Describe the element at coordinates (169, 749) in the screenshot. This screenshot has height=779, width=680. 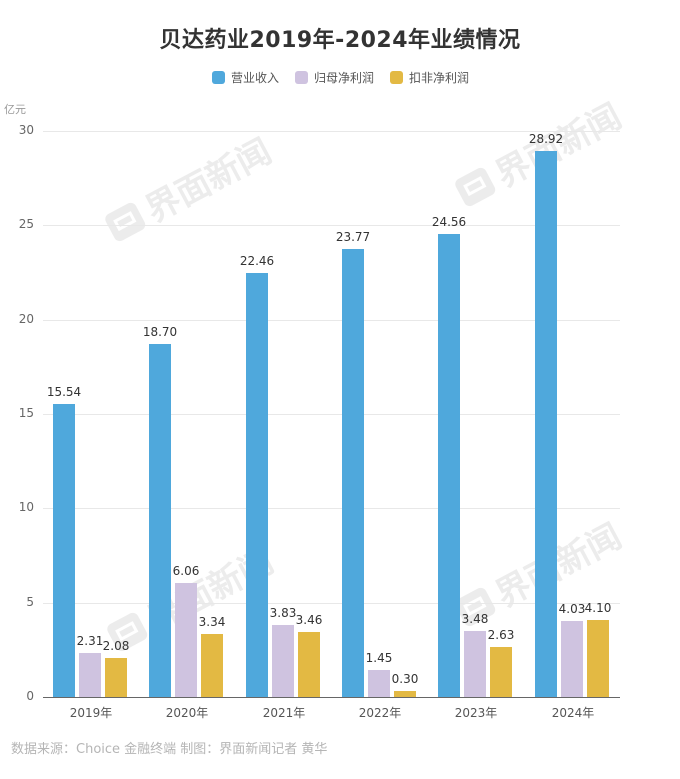
I see `source-note: 数据来源：Choice 金融终端 制图：界面新闻记者 黄华` at that location.